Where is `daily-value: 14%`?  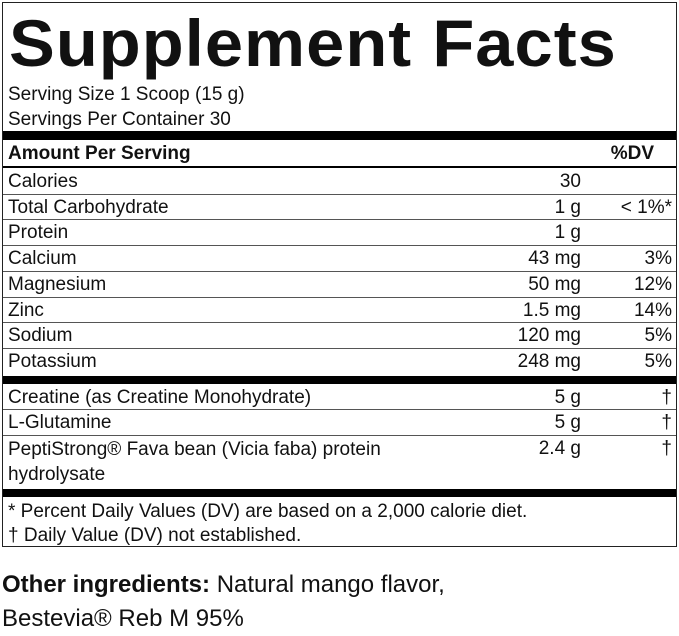
daily-value: 14% is located at coordinates (652, 310).